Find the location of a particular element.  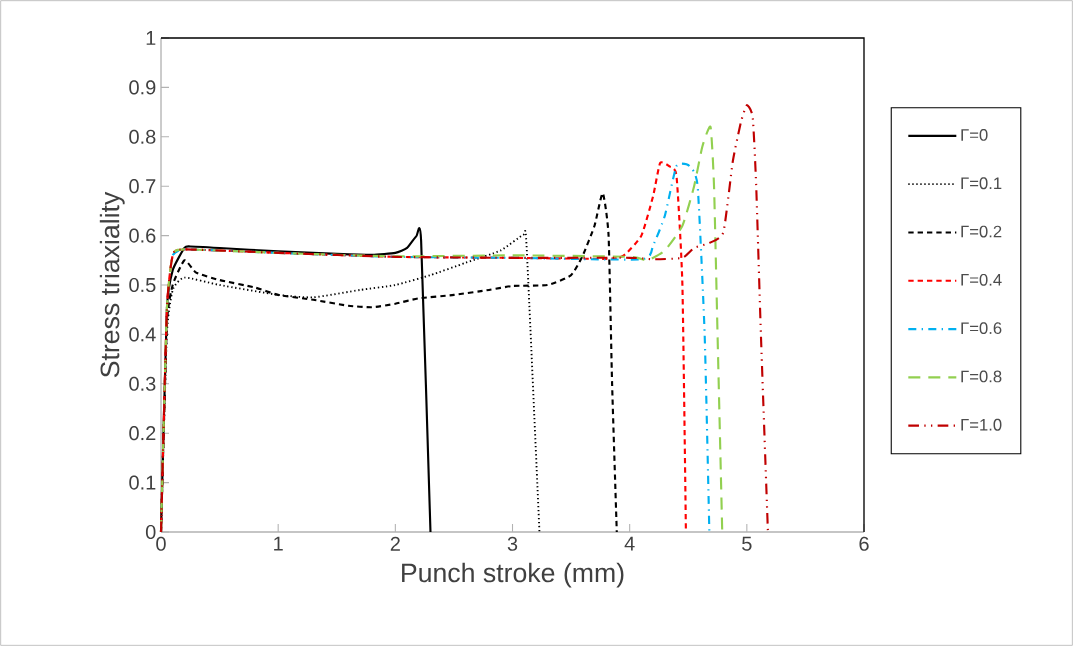

x-tick-label: 1 is located at coordinates (278, 543).